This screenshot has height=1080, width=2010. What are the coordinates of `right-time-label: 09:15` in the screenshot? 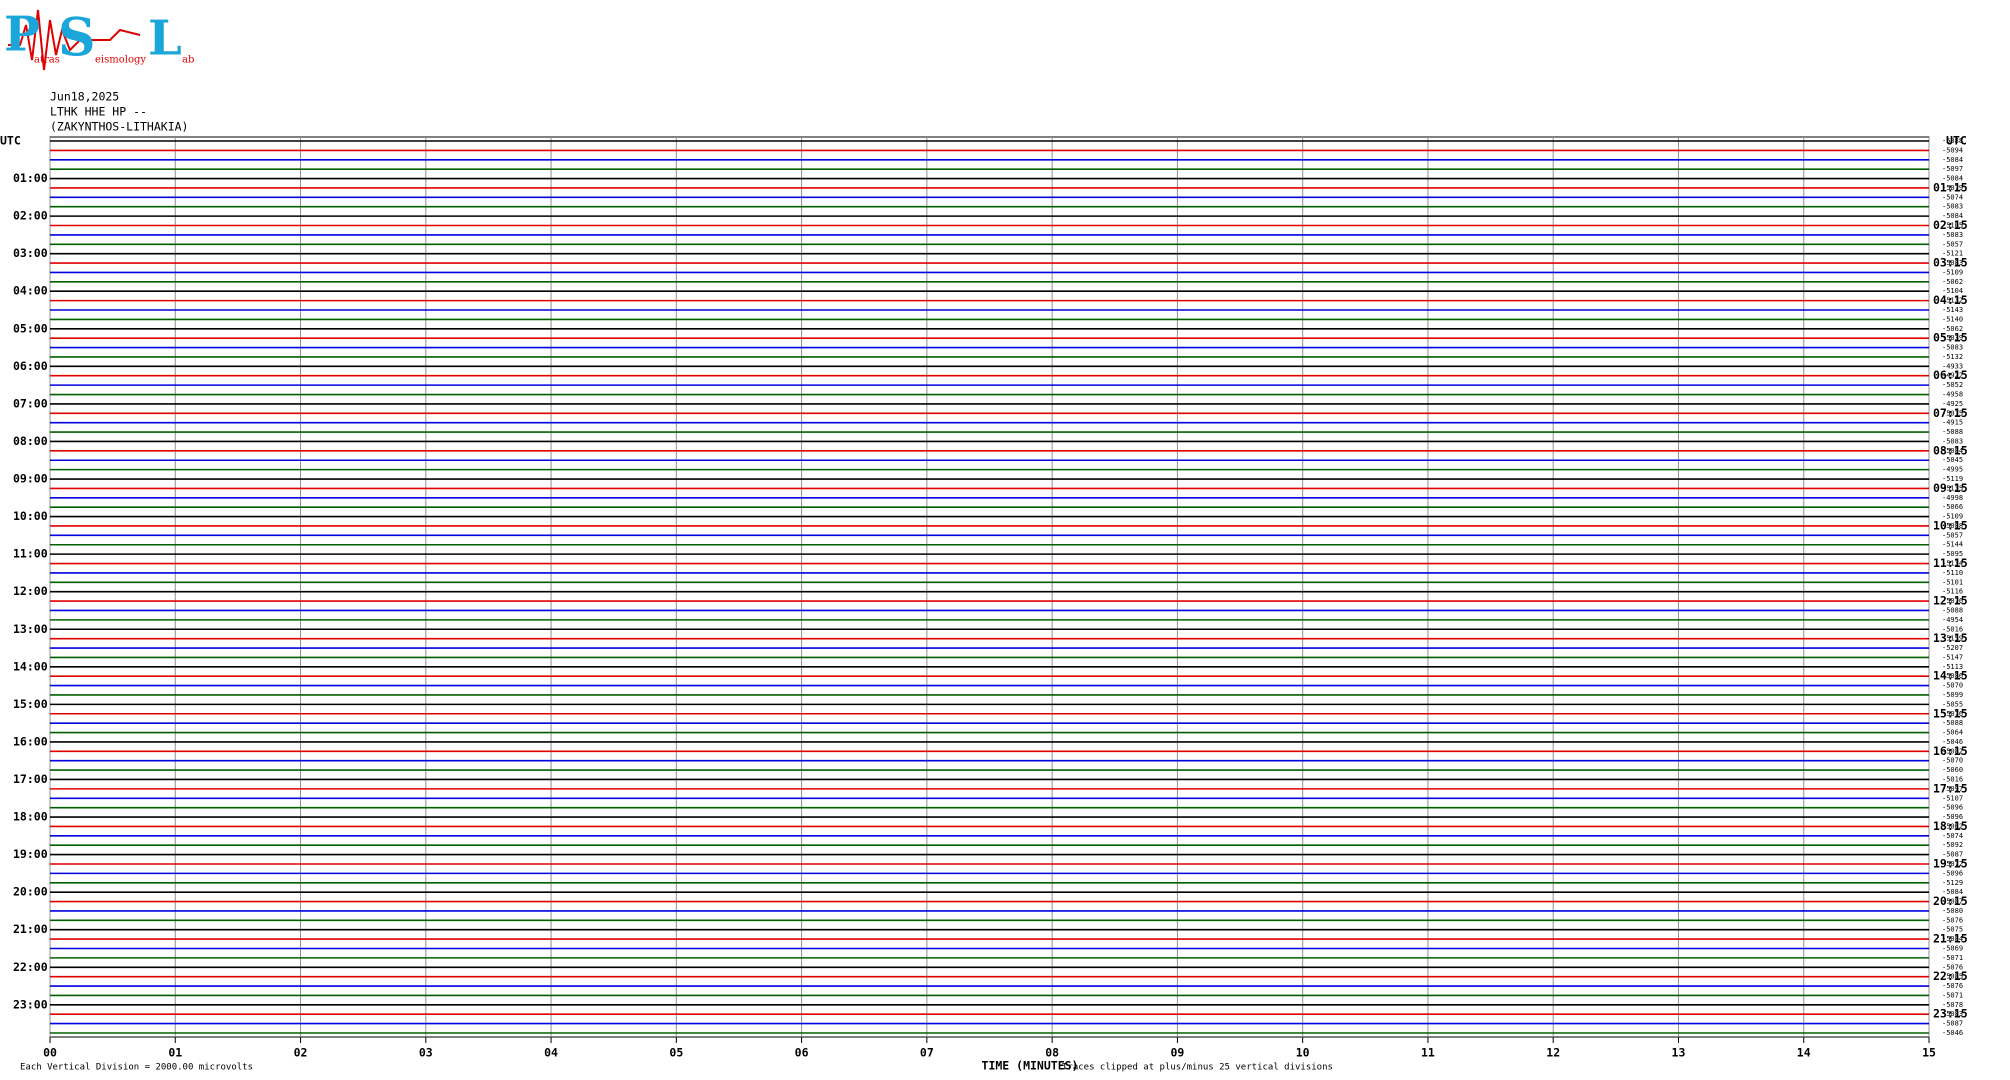 It's located at (1950, 488).